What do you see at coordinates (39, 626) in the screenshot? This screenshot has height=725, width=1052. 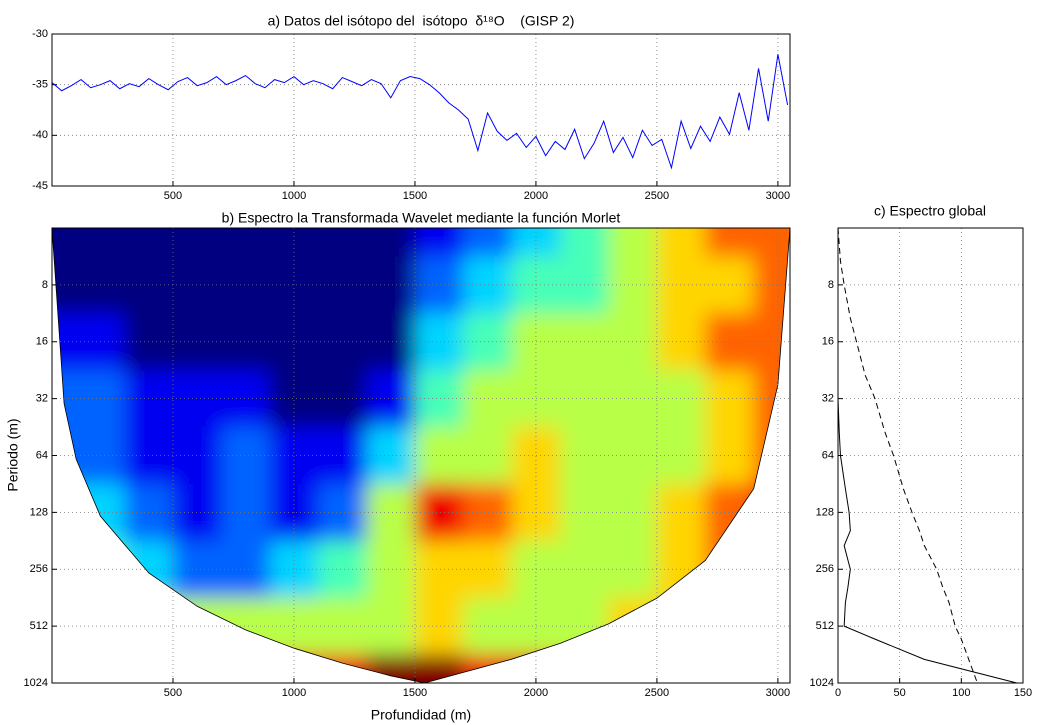 I see `y-tick-label: 512` at bounding box center [39, 626].